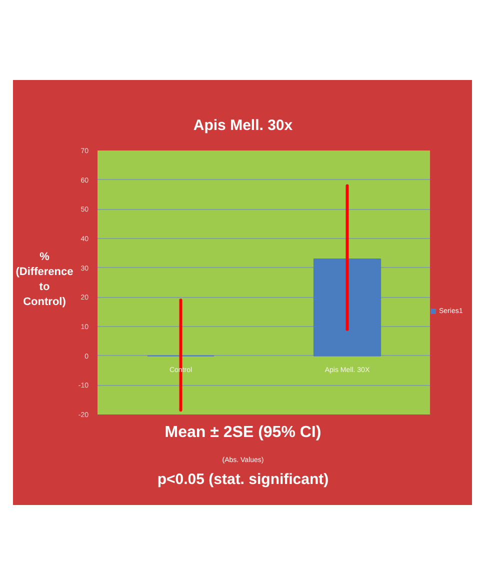 This screenshot has width=486, height=584. Describe the element at coordinates (243, 479) in the screenshot. I see `text: p<0.05 (stat. significant)` at that location.